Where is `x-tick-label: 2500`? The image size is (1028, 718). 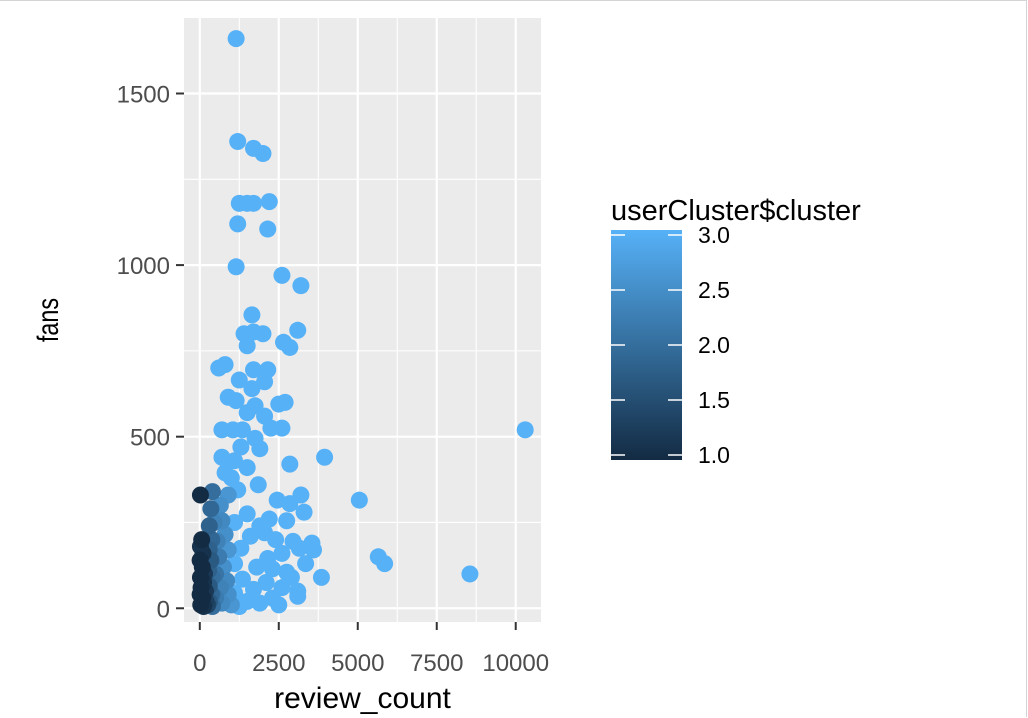 x-tick-label: 2500 is located at coordinates (278, 663).